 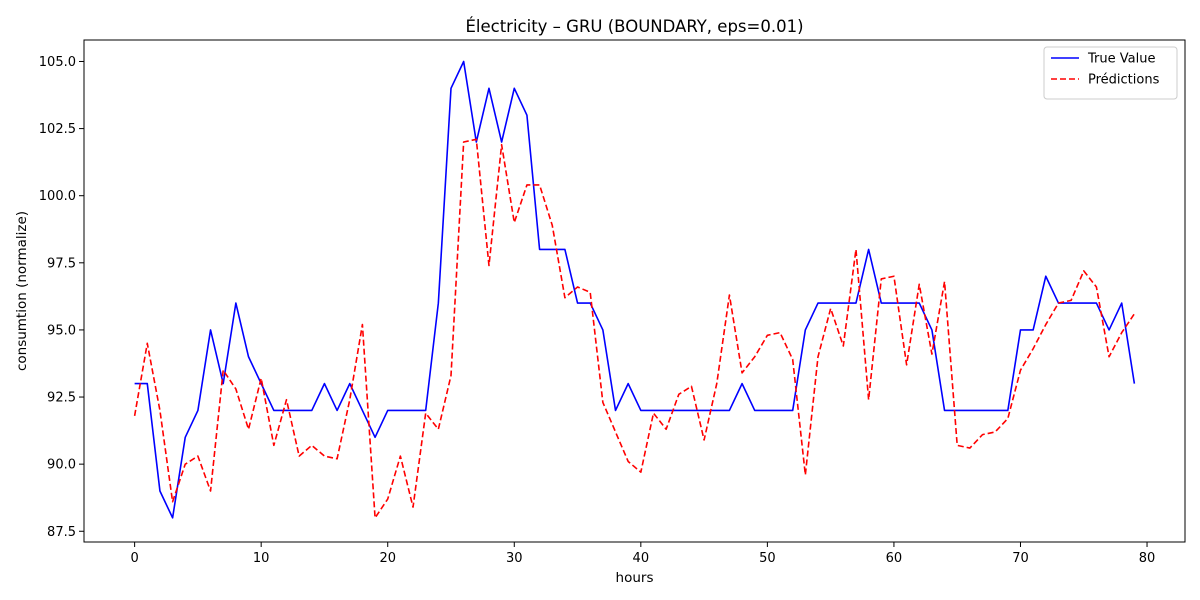 What do you see at coordinates (61, 398) in the screenshot?
I see `y-tick-label: 92.5` at bounding box center [61, 398].